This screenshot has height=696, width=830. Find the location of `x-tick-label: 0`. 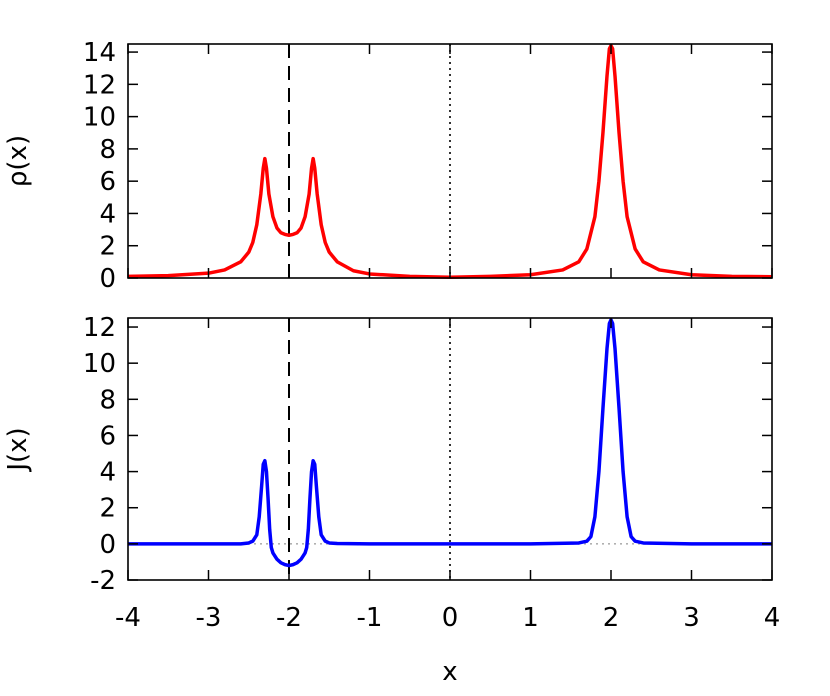

x-tick-label: 0 is located at coordinates (450, 618).